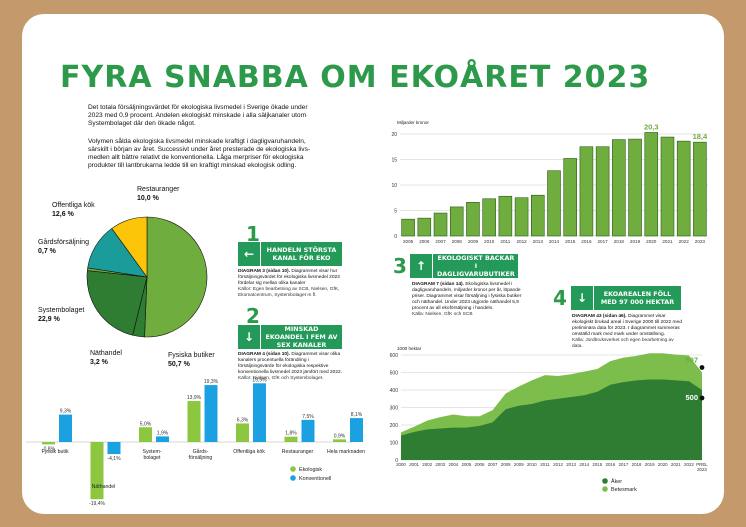 The image size is (746, 527). I want to click on channel-bar-label: 13,9%, so click(194, 398).